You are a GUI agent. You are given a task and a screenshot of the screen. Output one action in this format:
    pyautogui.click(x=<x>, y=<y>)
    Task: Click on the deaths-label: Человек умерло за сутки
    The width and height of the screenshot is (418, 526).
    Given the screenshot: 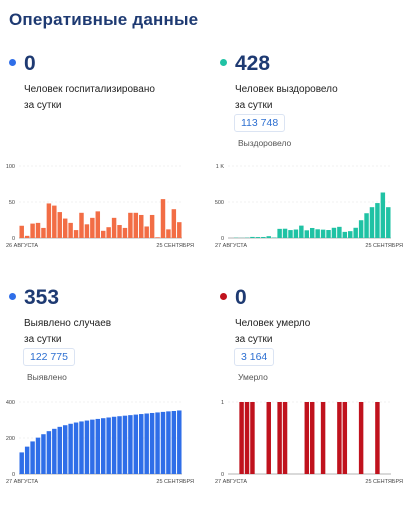 What is the action you would take?
    pyautogui.click(x=320, y=332)
    